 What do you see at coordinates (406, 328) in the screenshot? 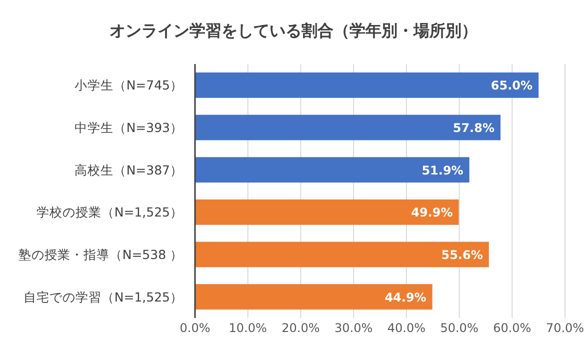
I see `x-tick-label: 40.0%` at bounding box center [406, 328].